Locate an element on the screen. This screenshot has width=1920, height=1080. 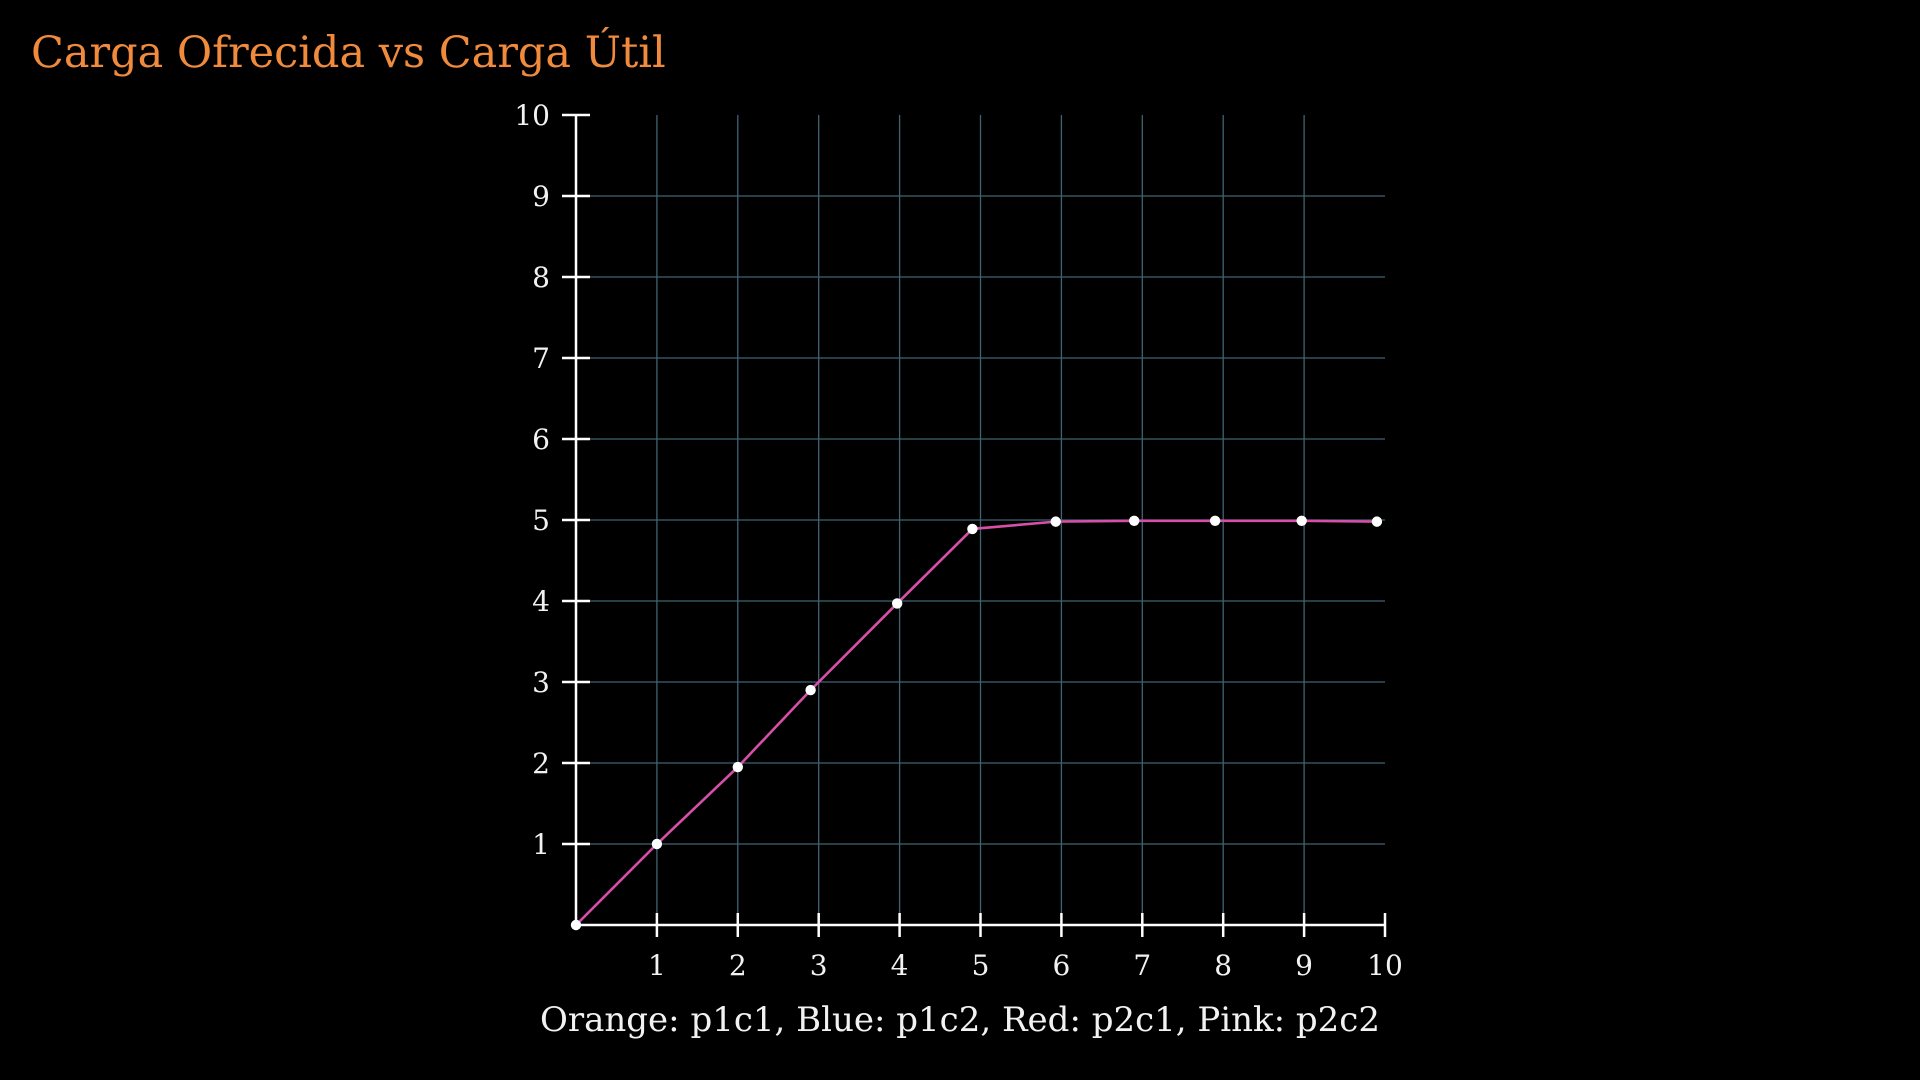
x-tick-label: 3 is located at coordinates (819, 965).